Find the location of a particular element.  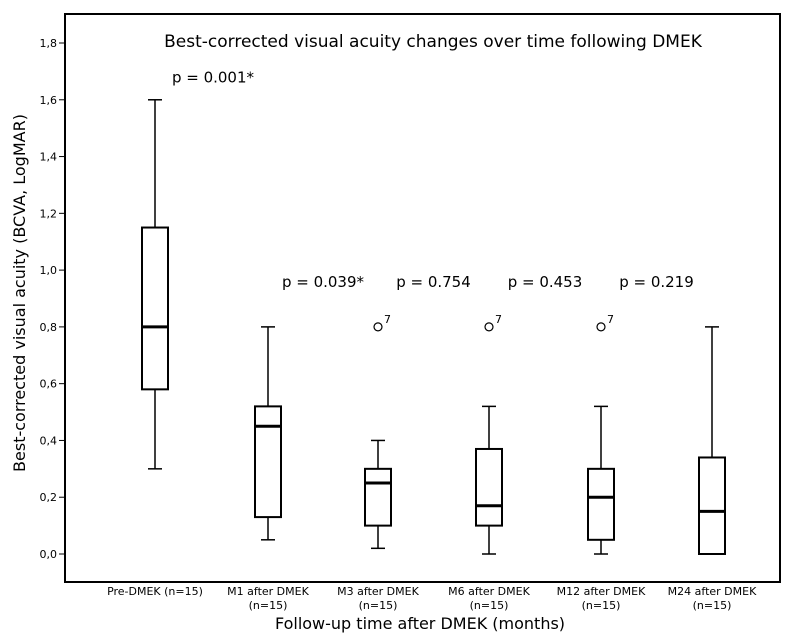

x-axis-title: Follow-up time after DMEK (months) is located at coordinates (420, 623).